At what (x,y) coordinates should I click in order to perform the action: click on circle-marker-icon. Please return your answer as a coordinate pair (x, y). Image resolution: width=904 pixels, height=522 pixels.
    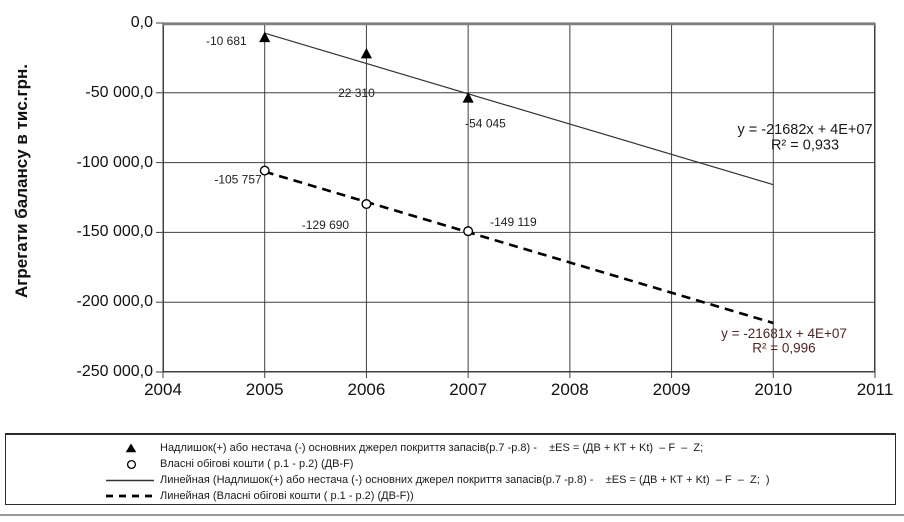
    Looking at the image, I should click on (131, 464).